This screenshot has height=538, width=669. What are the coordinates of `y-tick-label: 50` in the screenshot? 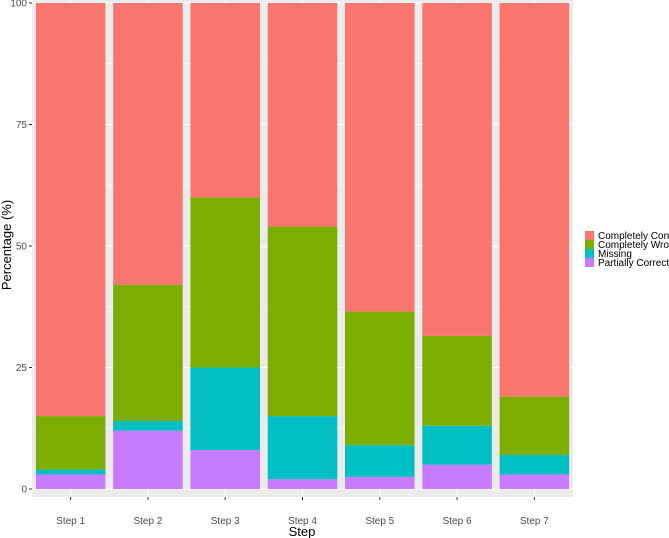 It's located at (22, 247).